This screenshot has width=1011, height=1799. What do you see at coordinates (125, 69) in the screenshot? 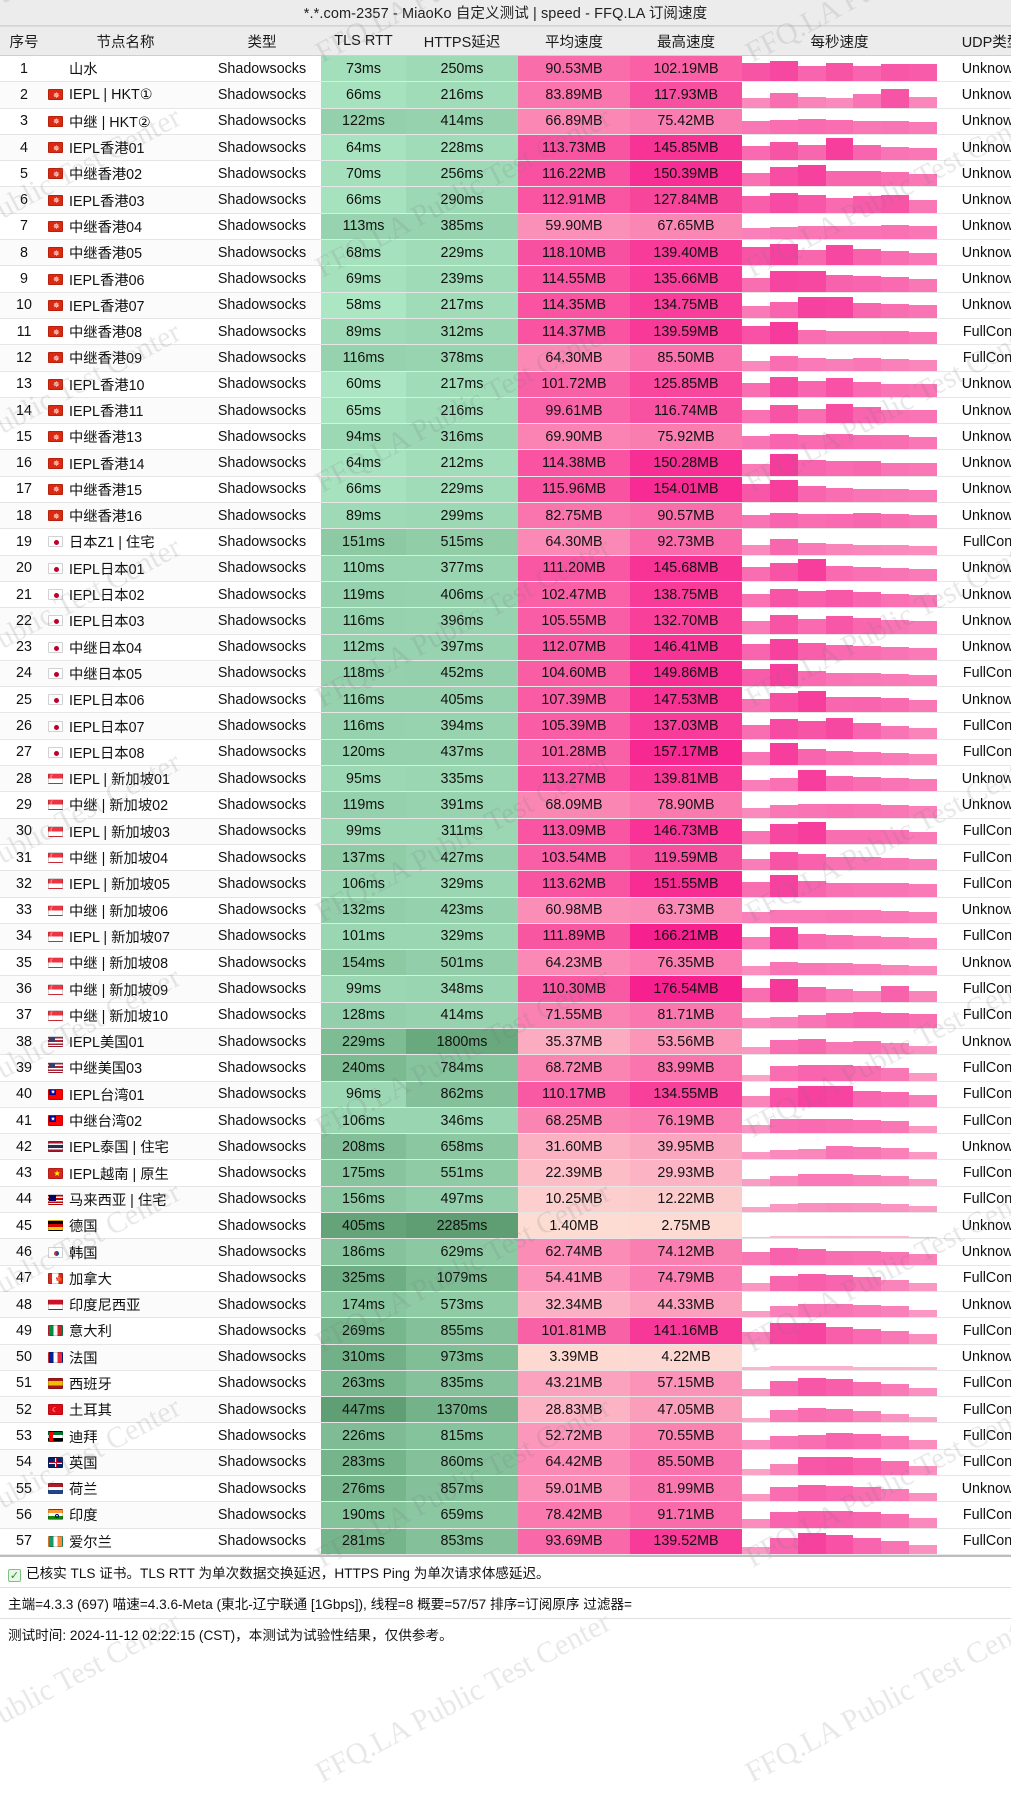
I see `node-name-cell: 山水` at bounding box center [125, 69].